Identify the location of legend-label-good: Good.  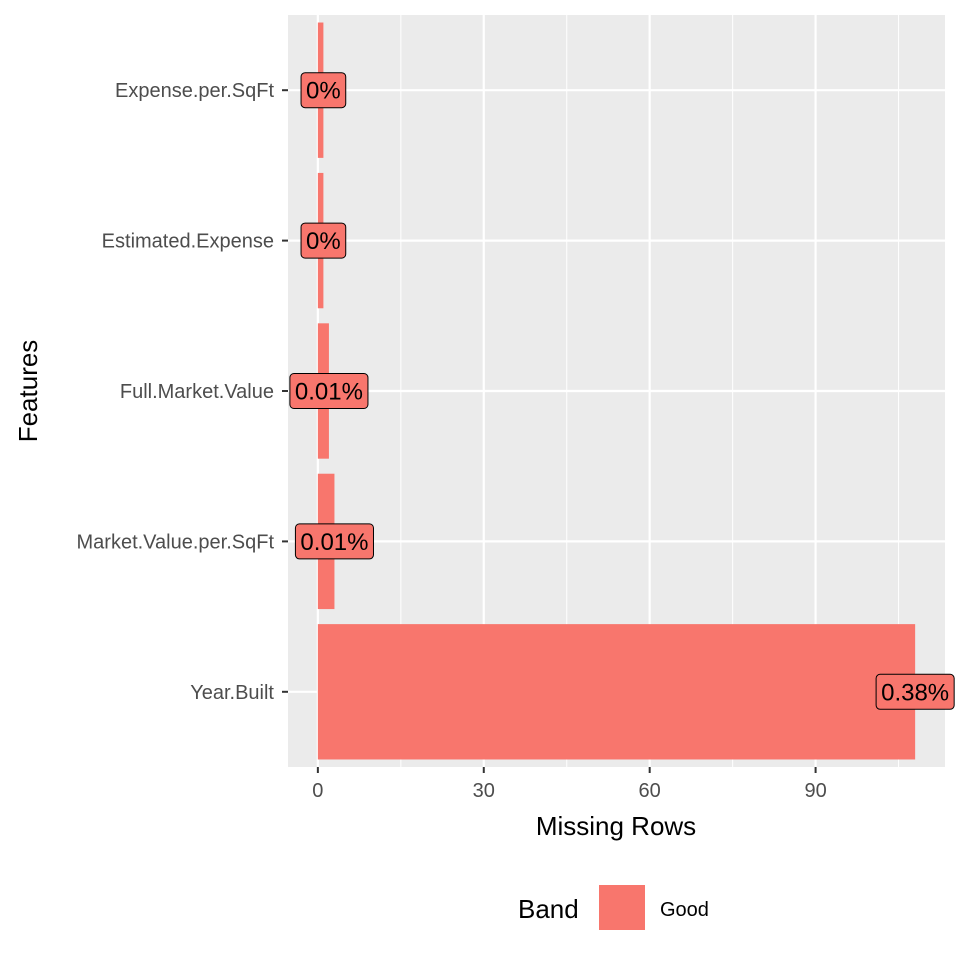
(684, 910).